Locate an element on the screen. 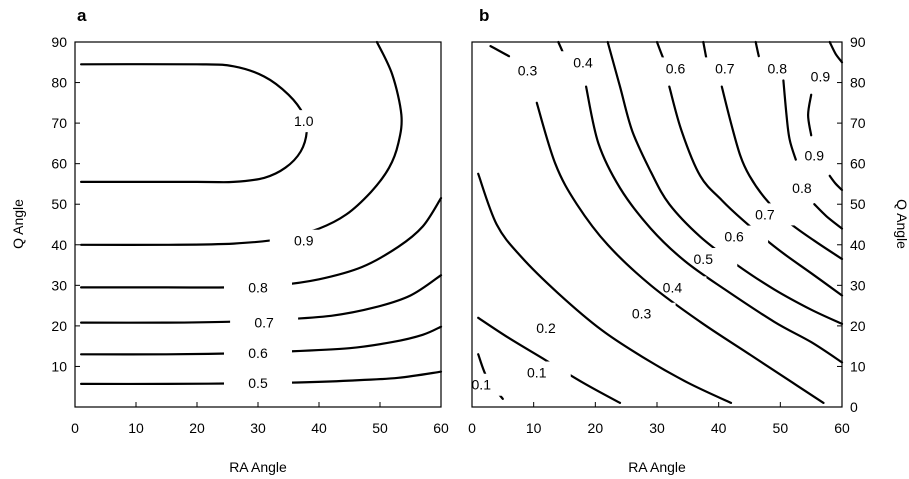  panel-a-y-tick-label: 70 is located at coordinates (59, 123).